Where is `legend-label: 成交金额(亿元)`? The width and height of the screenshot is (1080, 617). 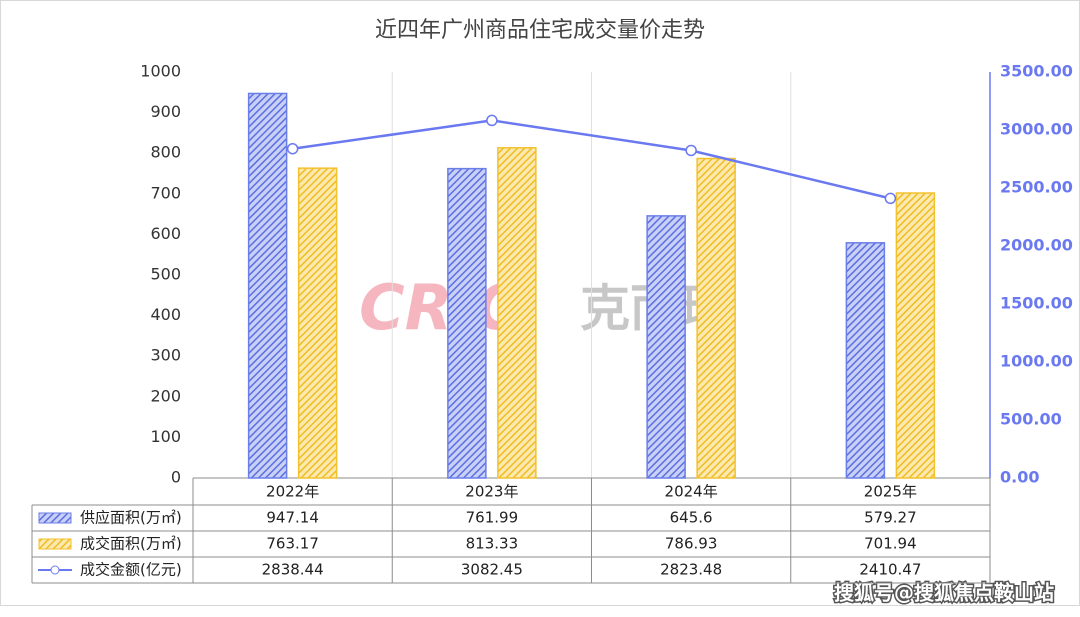 legend-label: 成交金额(亿元) is located at coordinates (131, 570).